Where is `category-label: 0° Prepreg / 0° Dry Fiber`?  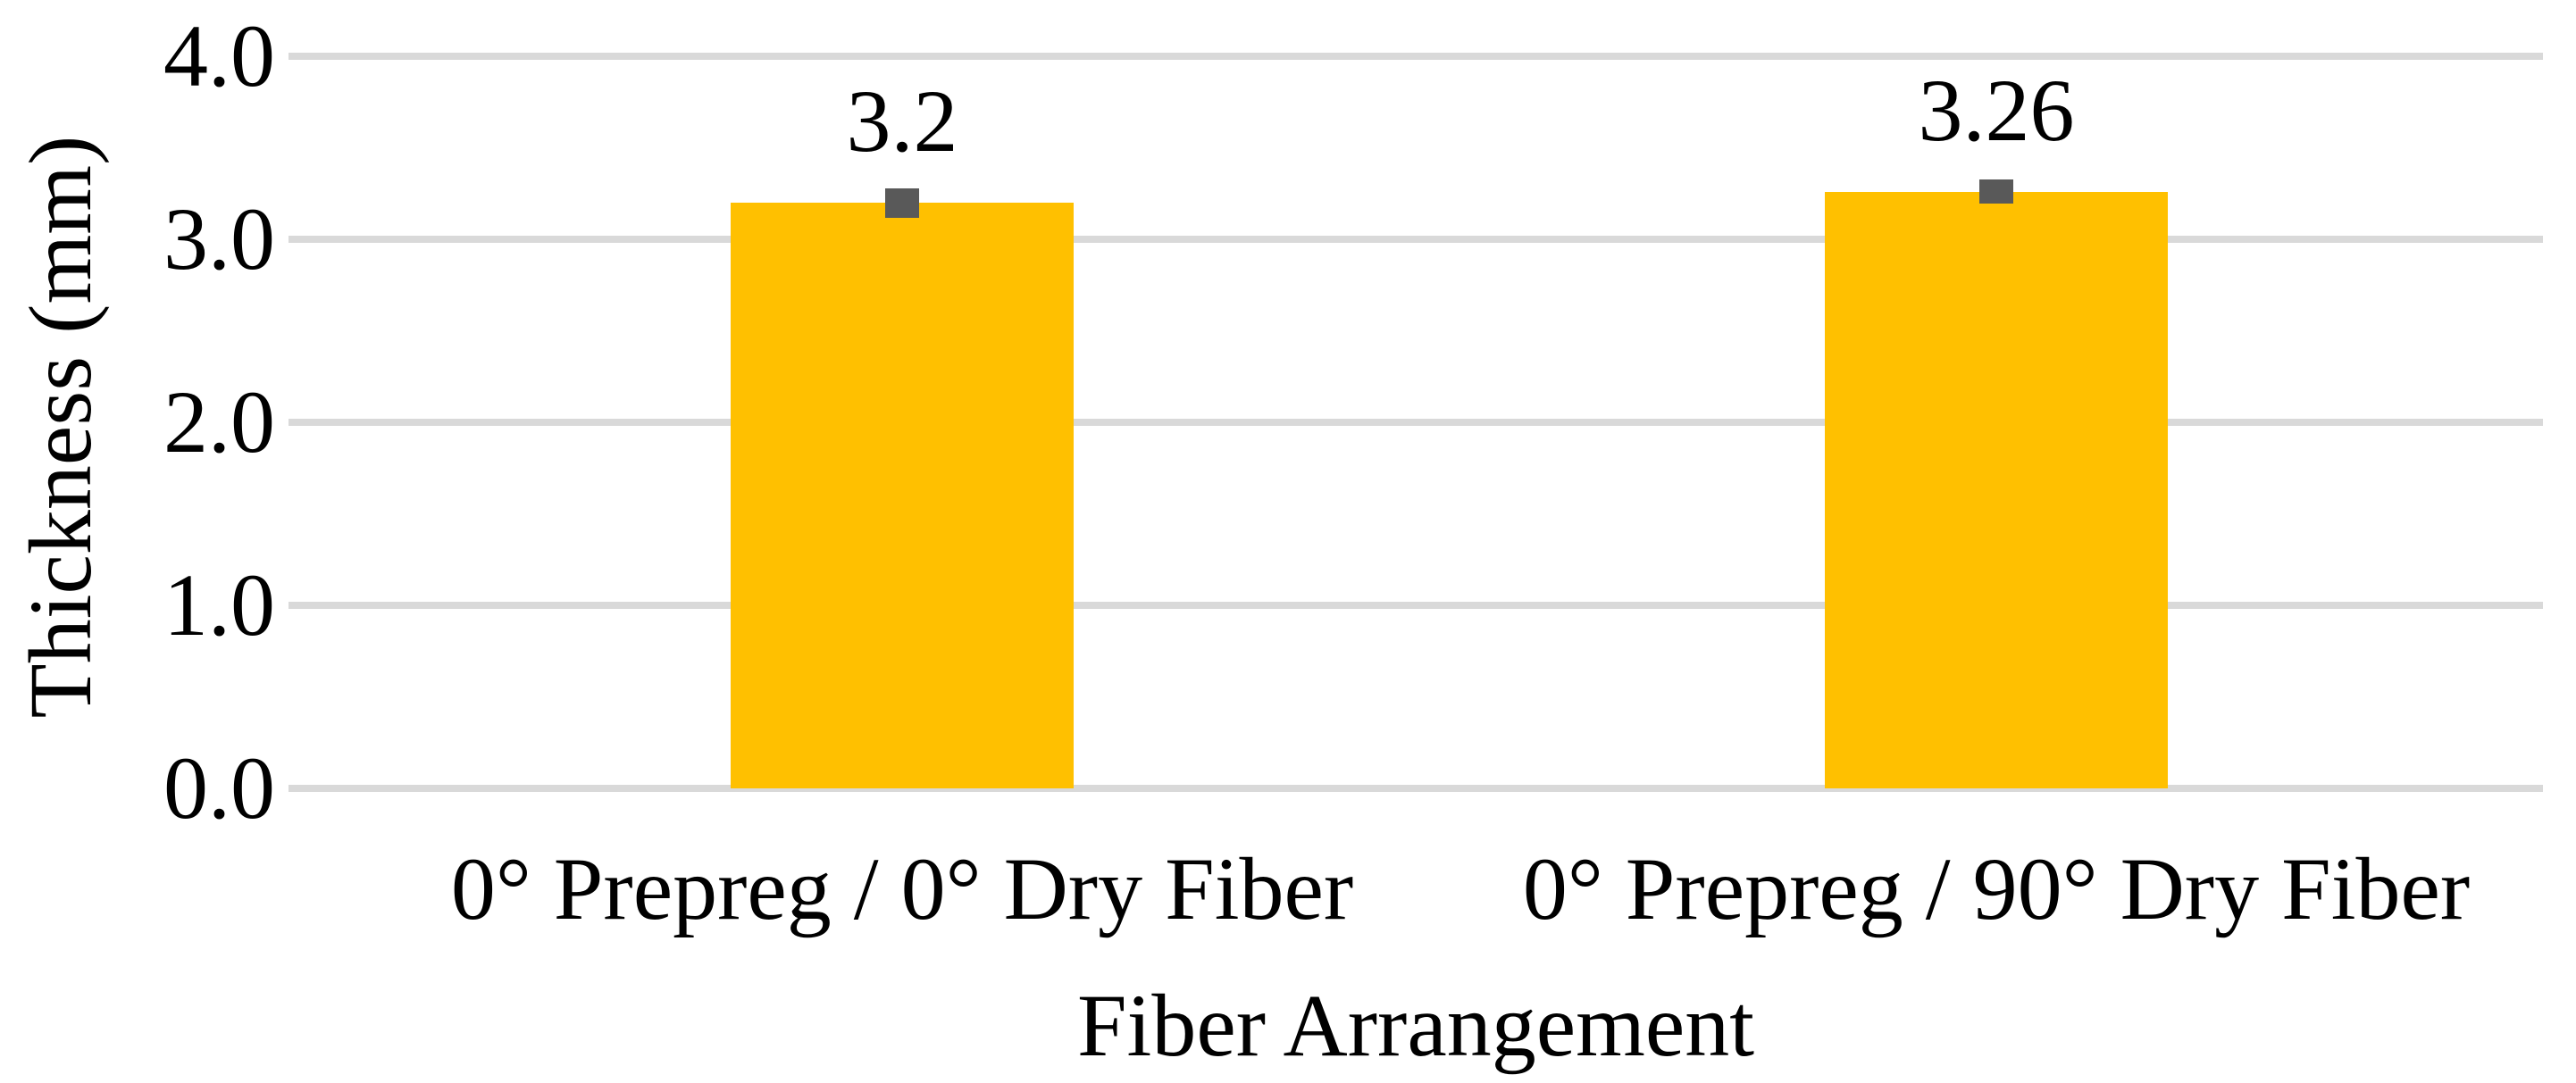 category-label: 0° Prepreg / 0° Dry Fiber is located at coordinates (902, 888).